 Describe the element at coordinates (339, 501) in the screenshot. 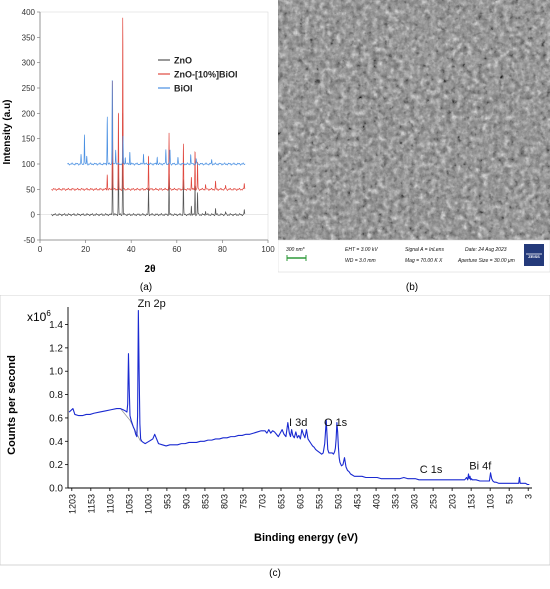

I see `xps-x-tick-label: 503` at that location.